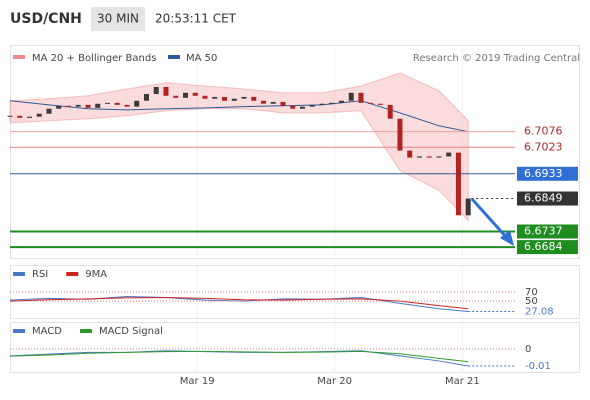 This screenshot has width=590, height=400. I want to click on legend-label: RSI, so click(40, 274).